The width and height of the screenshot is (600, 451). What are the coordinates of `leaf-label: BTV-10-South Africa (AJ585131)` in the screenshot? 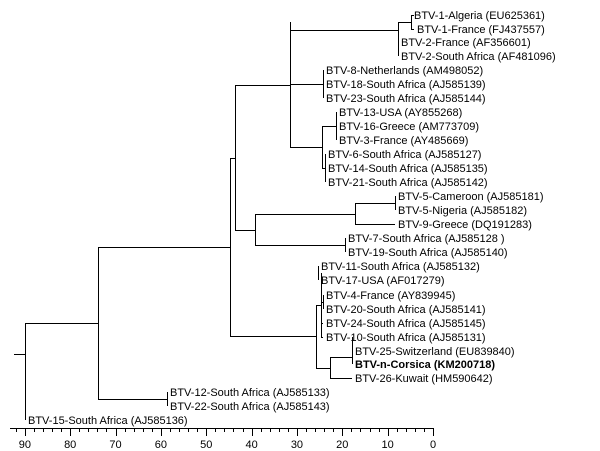 It's located at (406, 338).